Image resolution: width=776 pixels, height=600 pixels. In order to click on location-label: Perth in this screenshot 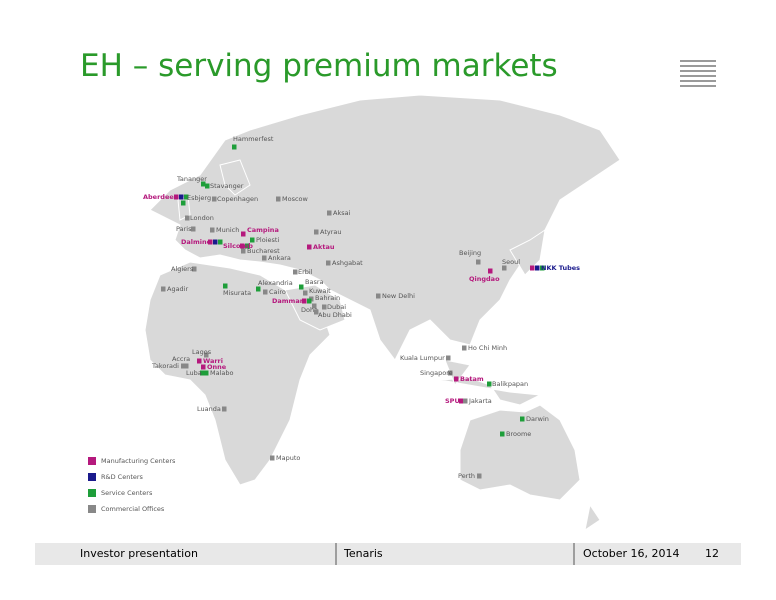, I will do `click(466, 476)`.